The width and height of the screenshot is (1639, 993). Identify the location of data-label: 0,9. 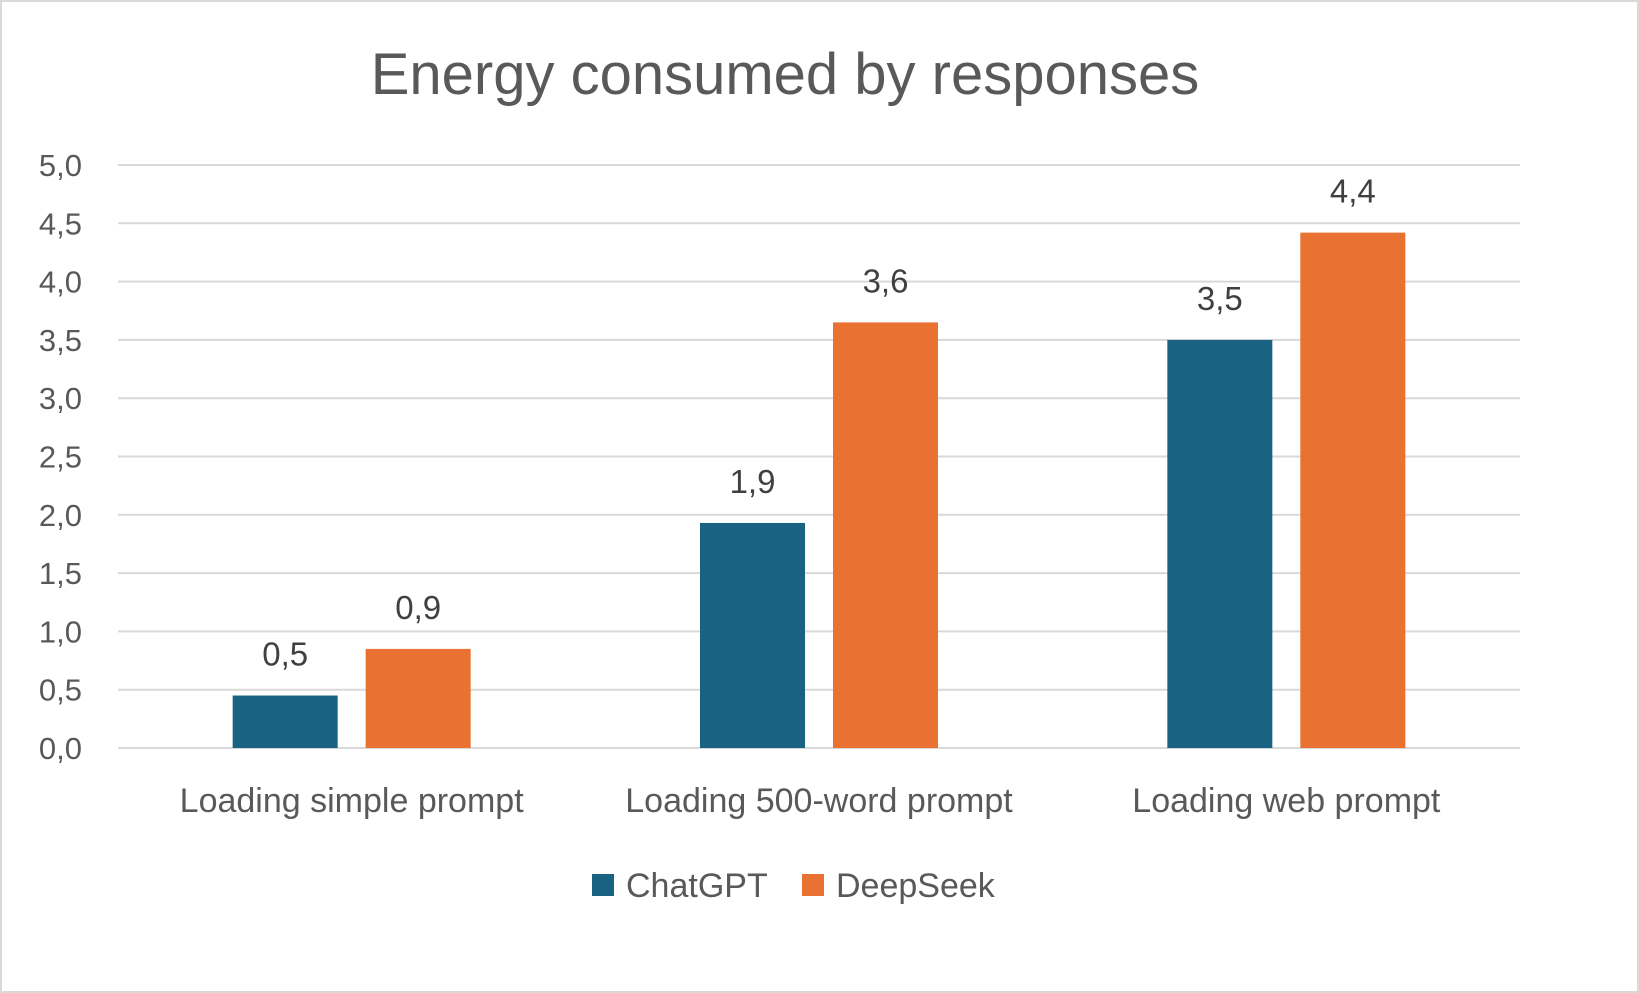
(418, 607).